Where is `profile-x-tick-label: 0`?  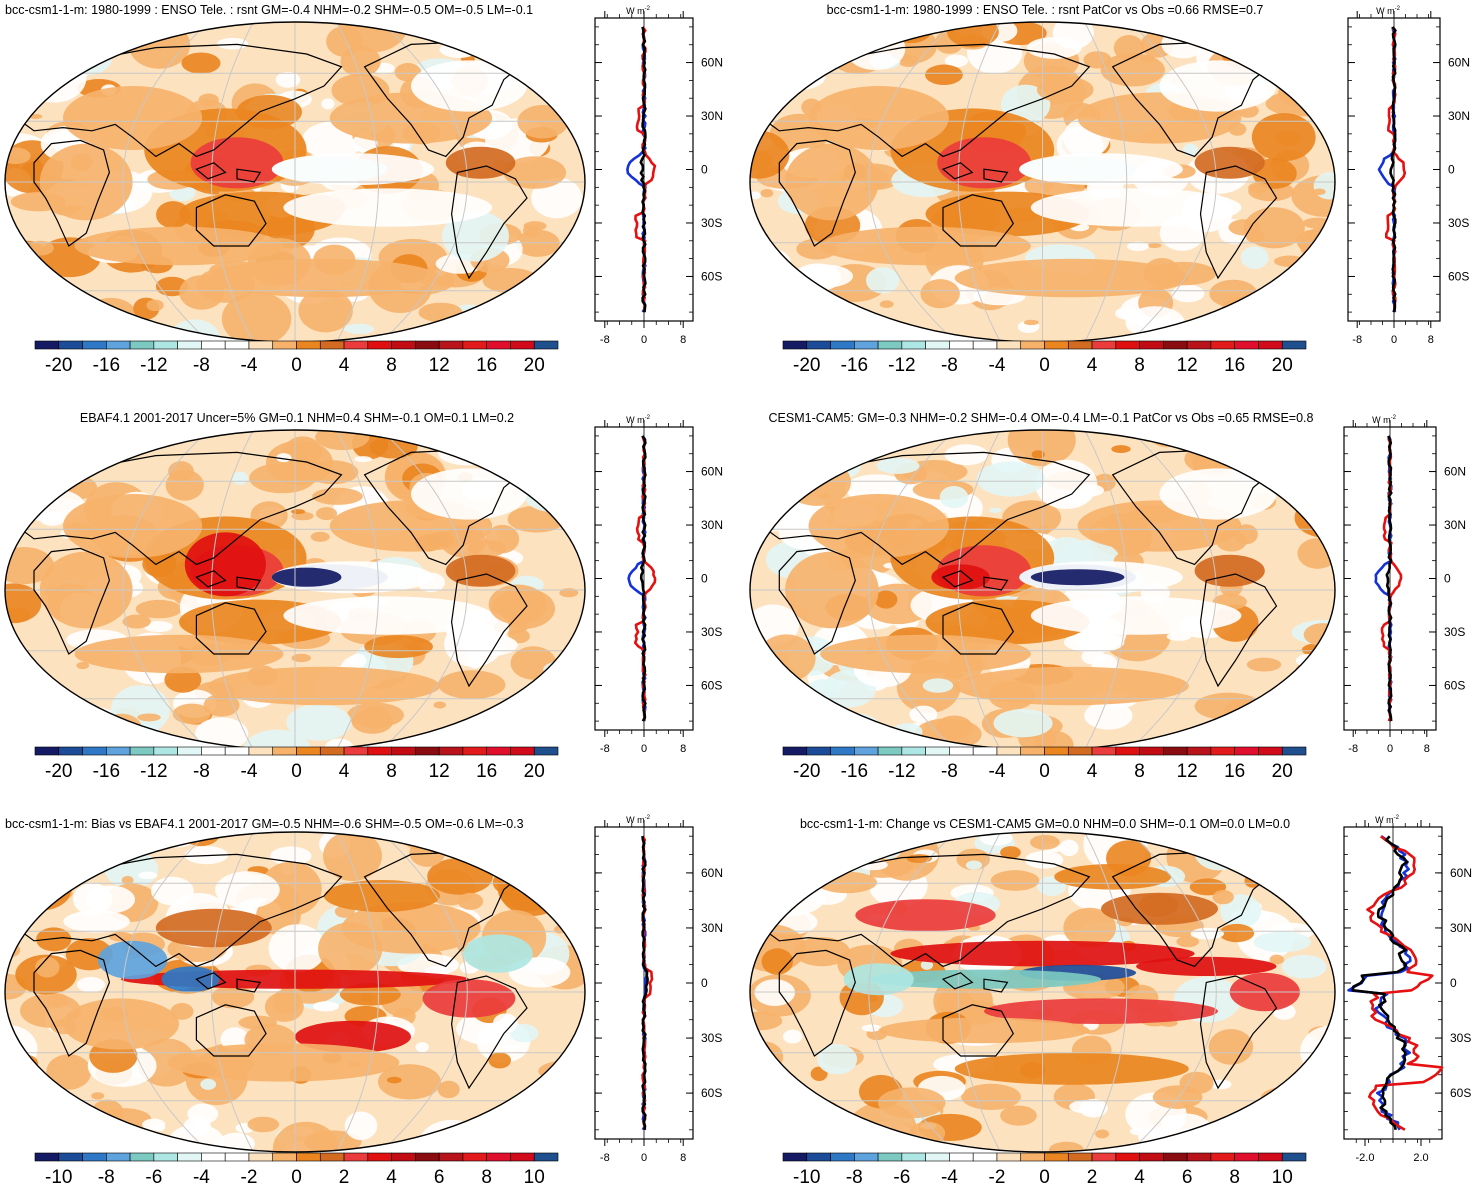 profile-x-tick-label: 0 is located at coordinates (1390, 749).